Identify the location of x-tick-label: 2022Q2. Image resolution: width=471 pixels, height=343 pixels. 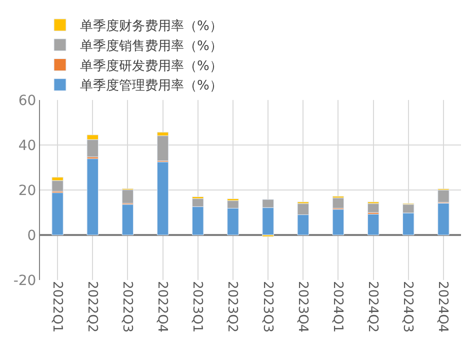
(92, 307).